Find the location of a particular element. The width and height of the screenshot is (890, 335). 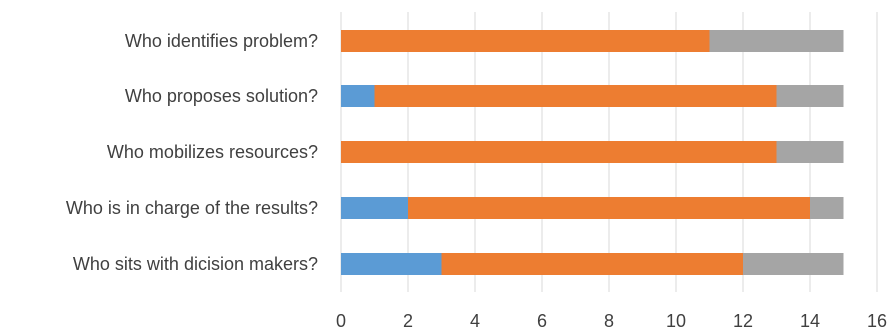

category-label: Who sits with dicision makers? is located at coordinates (195, 264).